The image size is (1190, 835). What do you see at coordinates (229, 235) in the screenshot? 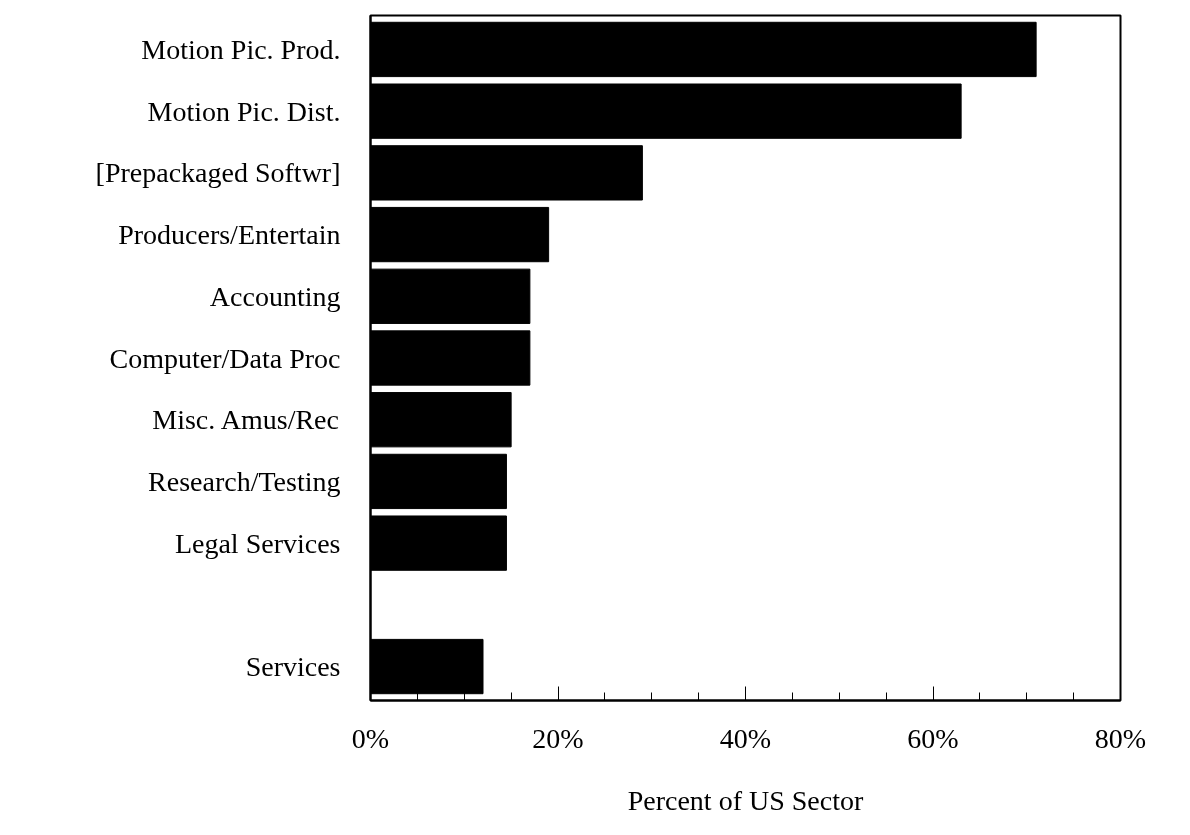
I see `y-tick-label: Producers/Entertain` at bounding box center [229, 235].